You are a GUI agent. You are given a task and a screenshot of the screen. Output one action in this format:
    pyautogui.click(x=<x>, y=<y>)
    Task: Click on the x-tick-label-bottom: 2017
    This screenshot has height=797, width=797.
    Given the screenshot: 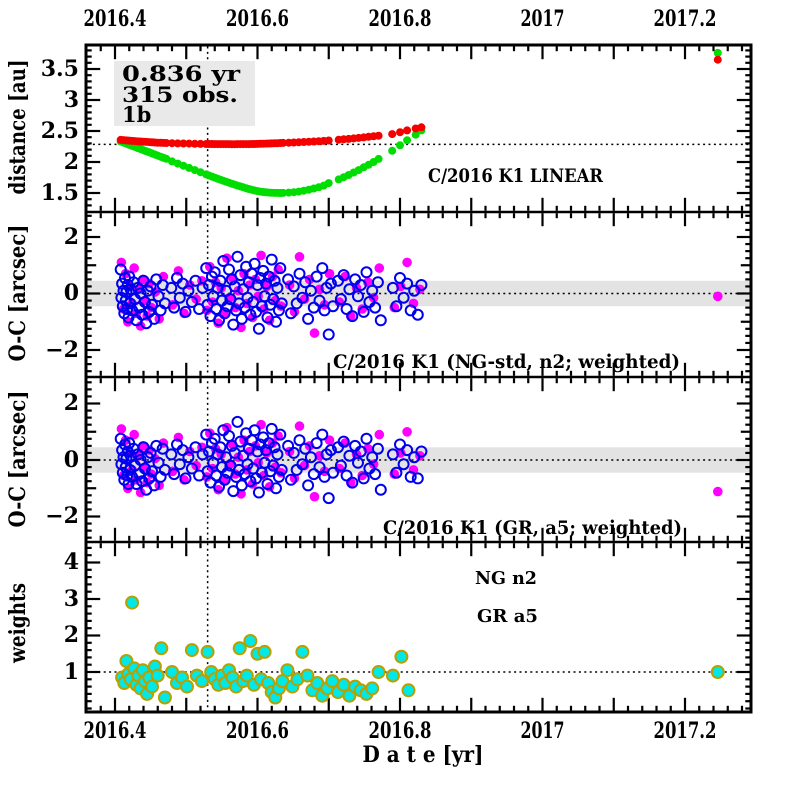 What is the action you would take?
    pyautogui.click(x=543, y=731)
    